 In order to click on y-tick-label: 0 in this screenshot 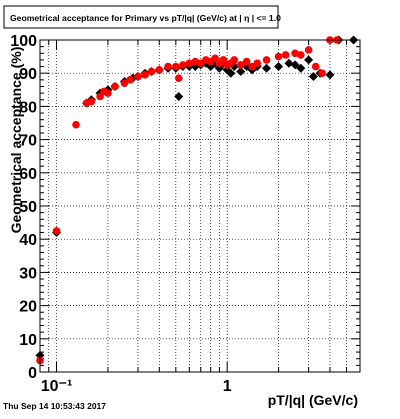, I will do `click(32, 373)`.